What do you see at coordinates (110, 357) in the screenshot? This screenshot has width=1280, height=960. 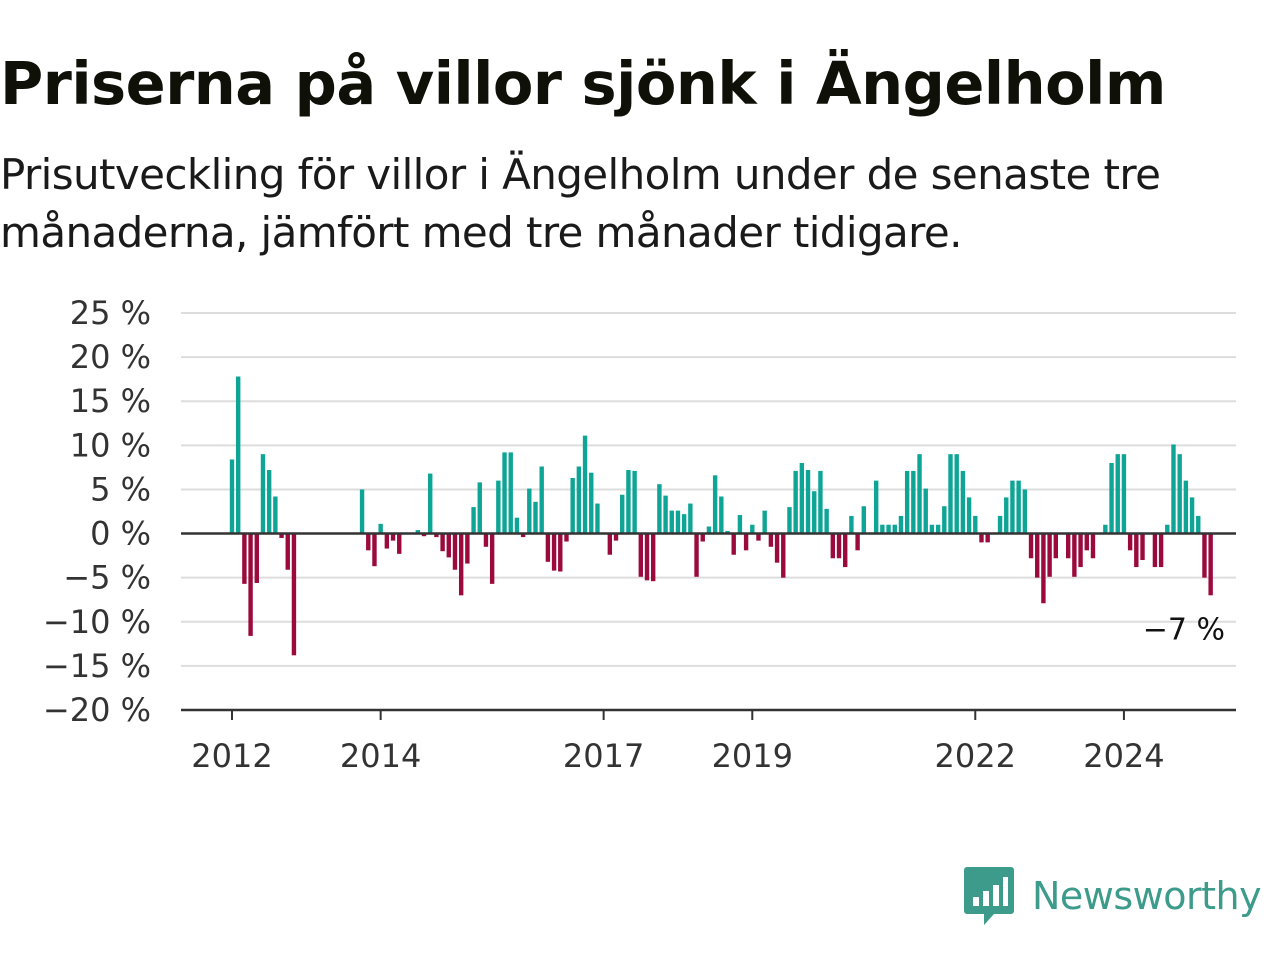 I see `y-tick-label: 20 %` at bounding box center [110, 357].